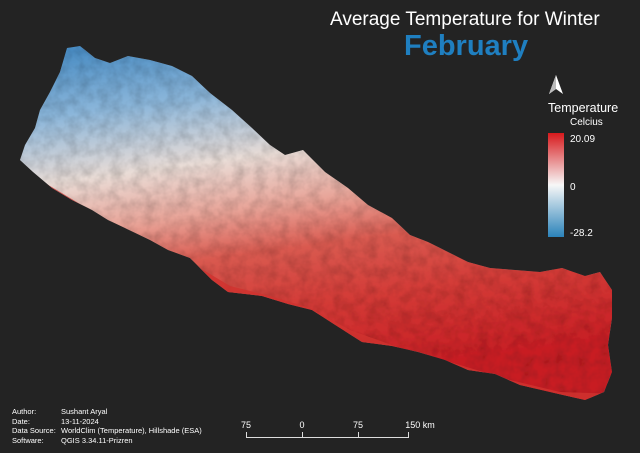 The width and height of the screenshot is (640, 453). What do you see at coordinates (466, 46) in the screenshot?
I see `map-subtitle-month: February` at bounding box center [466, 46].